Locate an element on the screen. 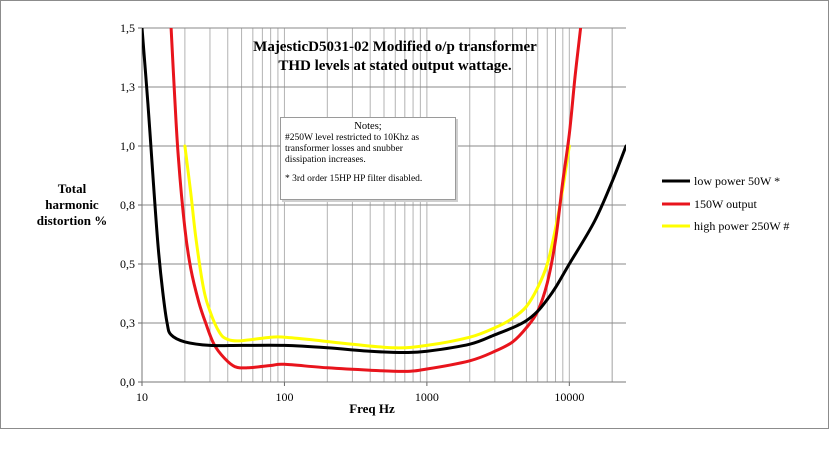  y-tick-label: 0,5 is located at coordinates (127, 264).